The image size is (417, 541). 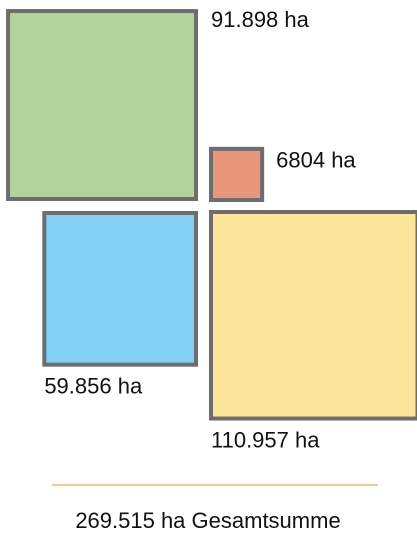 I want to click on total-label: 269.515 ha Gesamtsumme, so click(x=207, y=520).